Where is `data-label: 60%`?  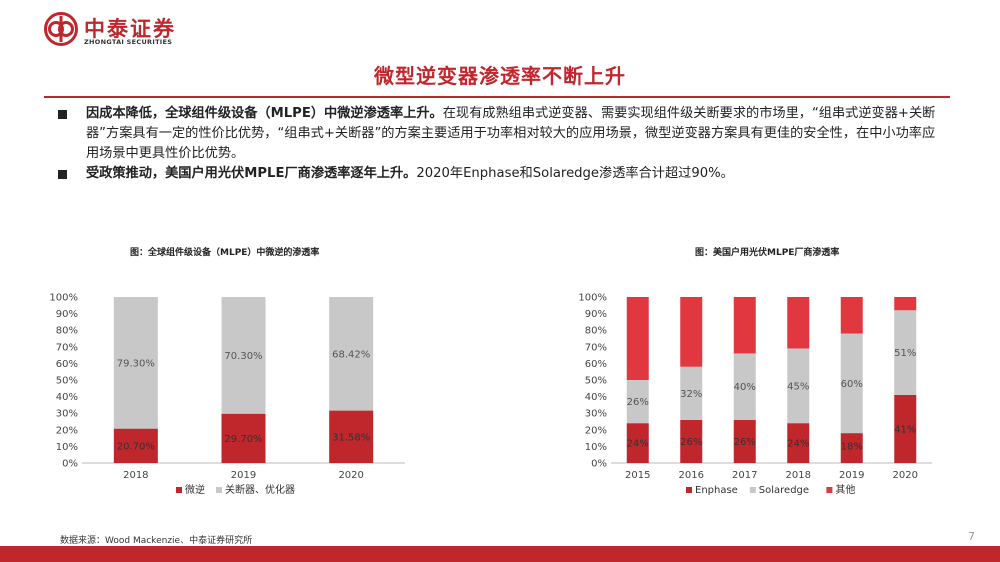
data-label: 60% is located at coordinates (852, 384).